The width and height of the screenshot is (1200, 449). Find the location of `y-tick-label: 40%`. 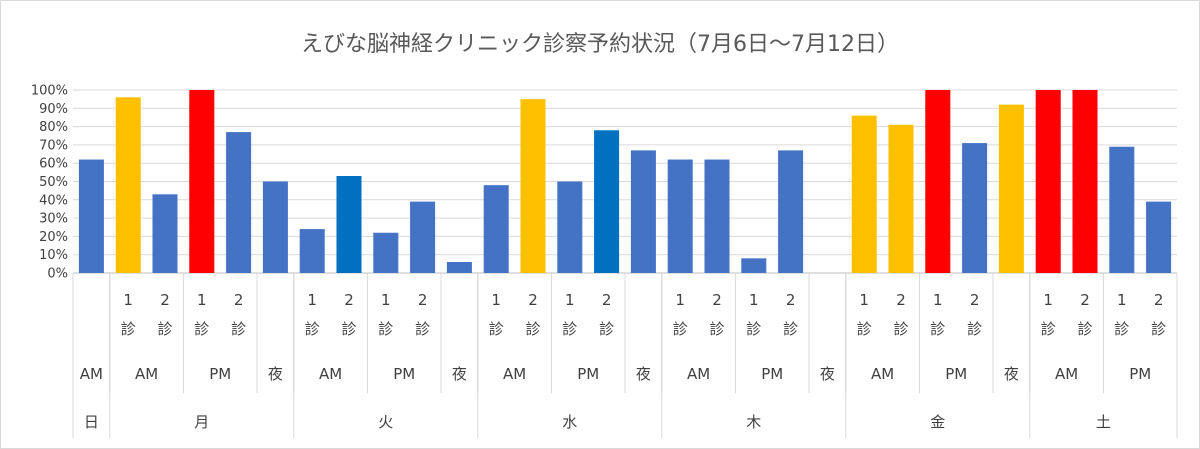

y-tick-label: 40% is located at coordinates (53, 200).